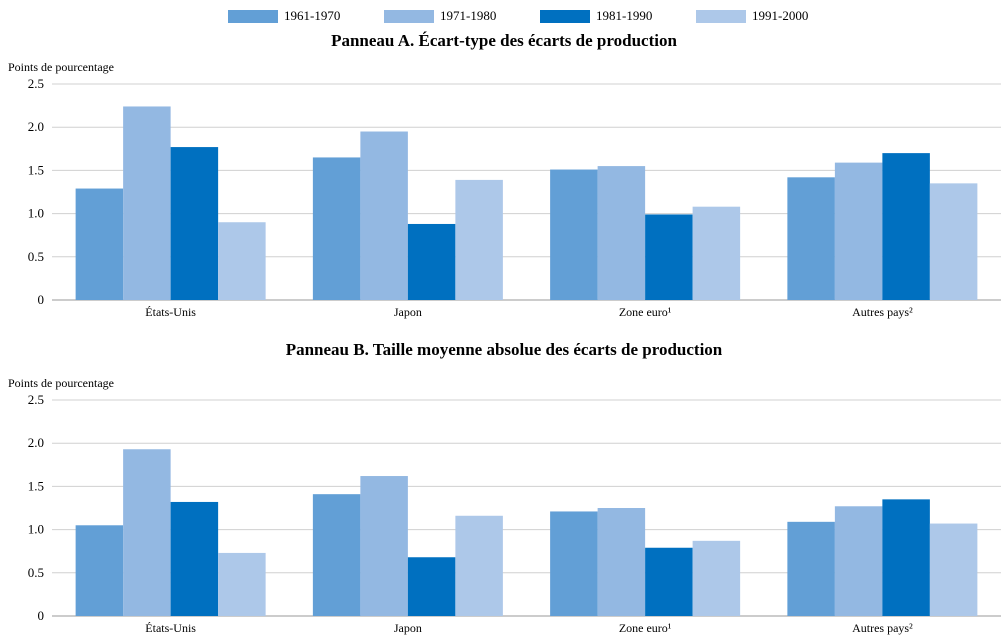  Describe the element at coordinates (61, 383) in the screenshot. I see `panel-b-y-unit-label: Points de pourcentage` at that location.